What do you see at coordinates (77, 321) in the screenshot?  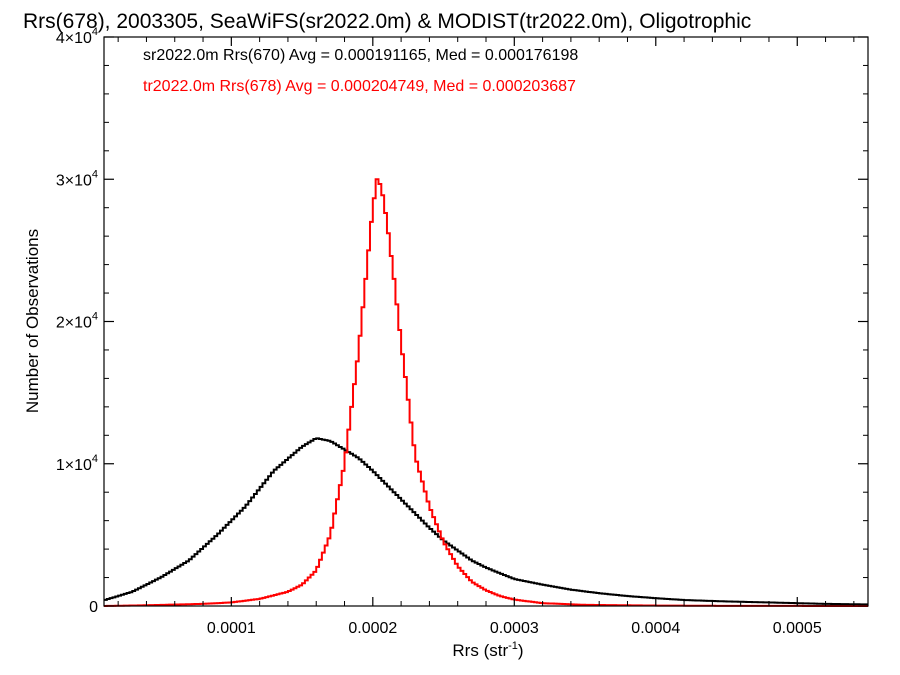 I see `y-tick-label: 2×10⁴` at bounding box center [77, 321].